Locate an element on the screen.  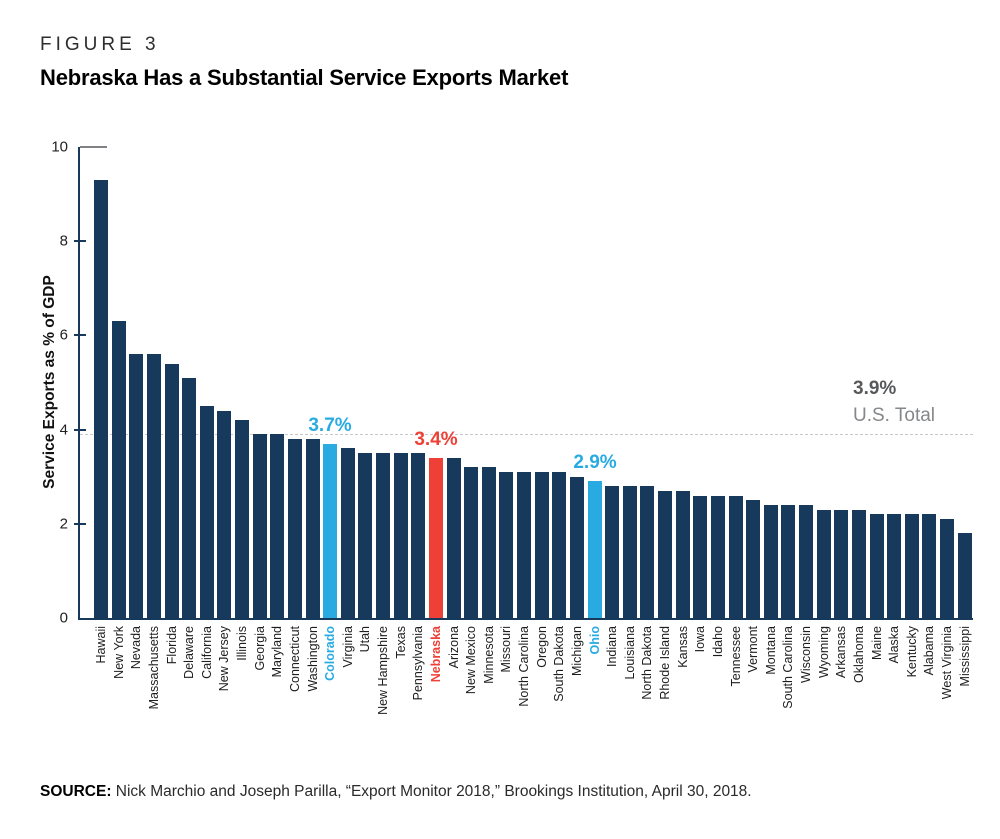
x-label-montana: Montana is located at coordinates (771, 650).